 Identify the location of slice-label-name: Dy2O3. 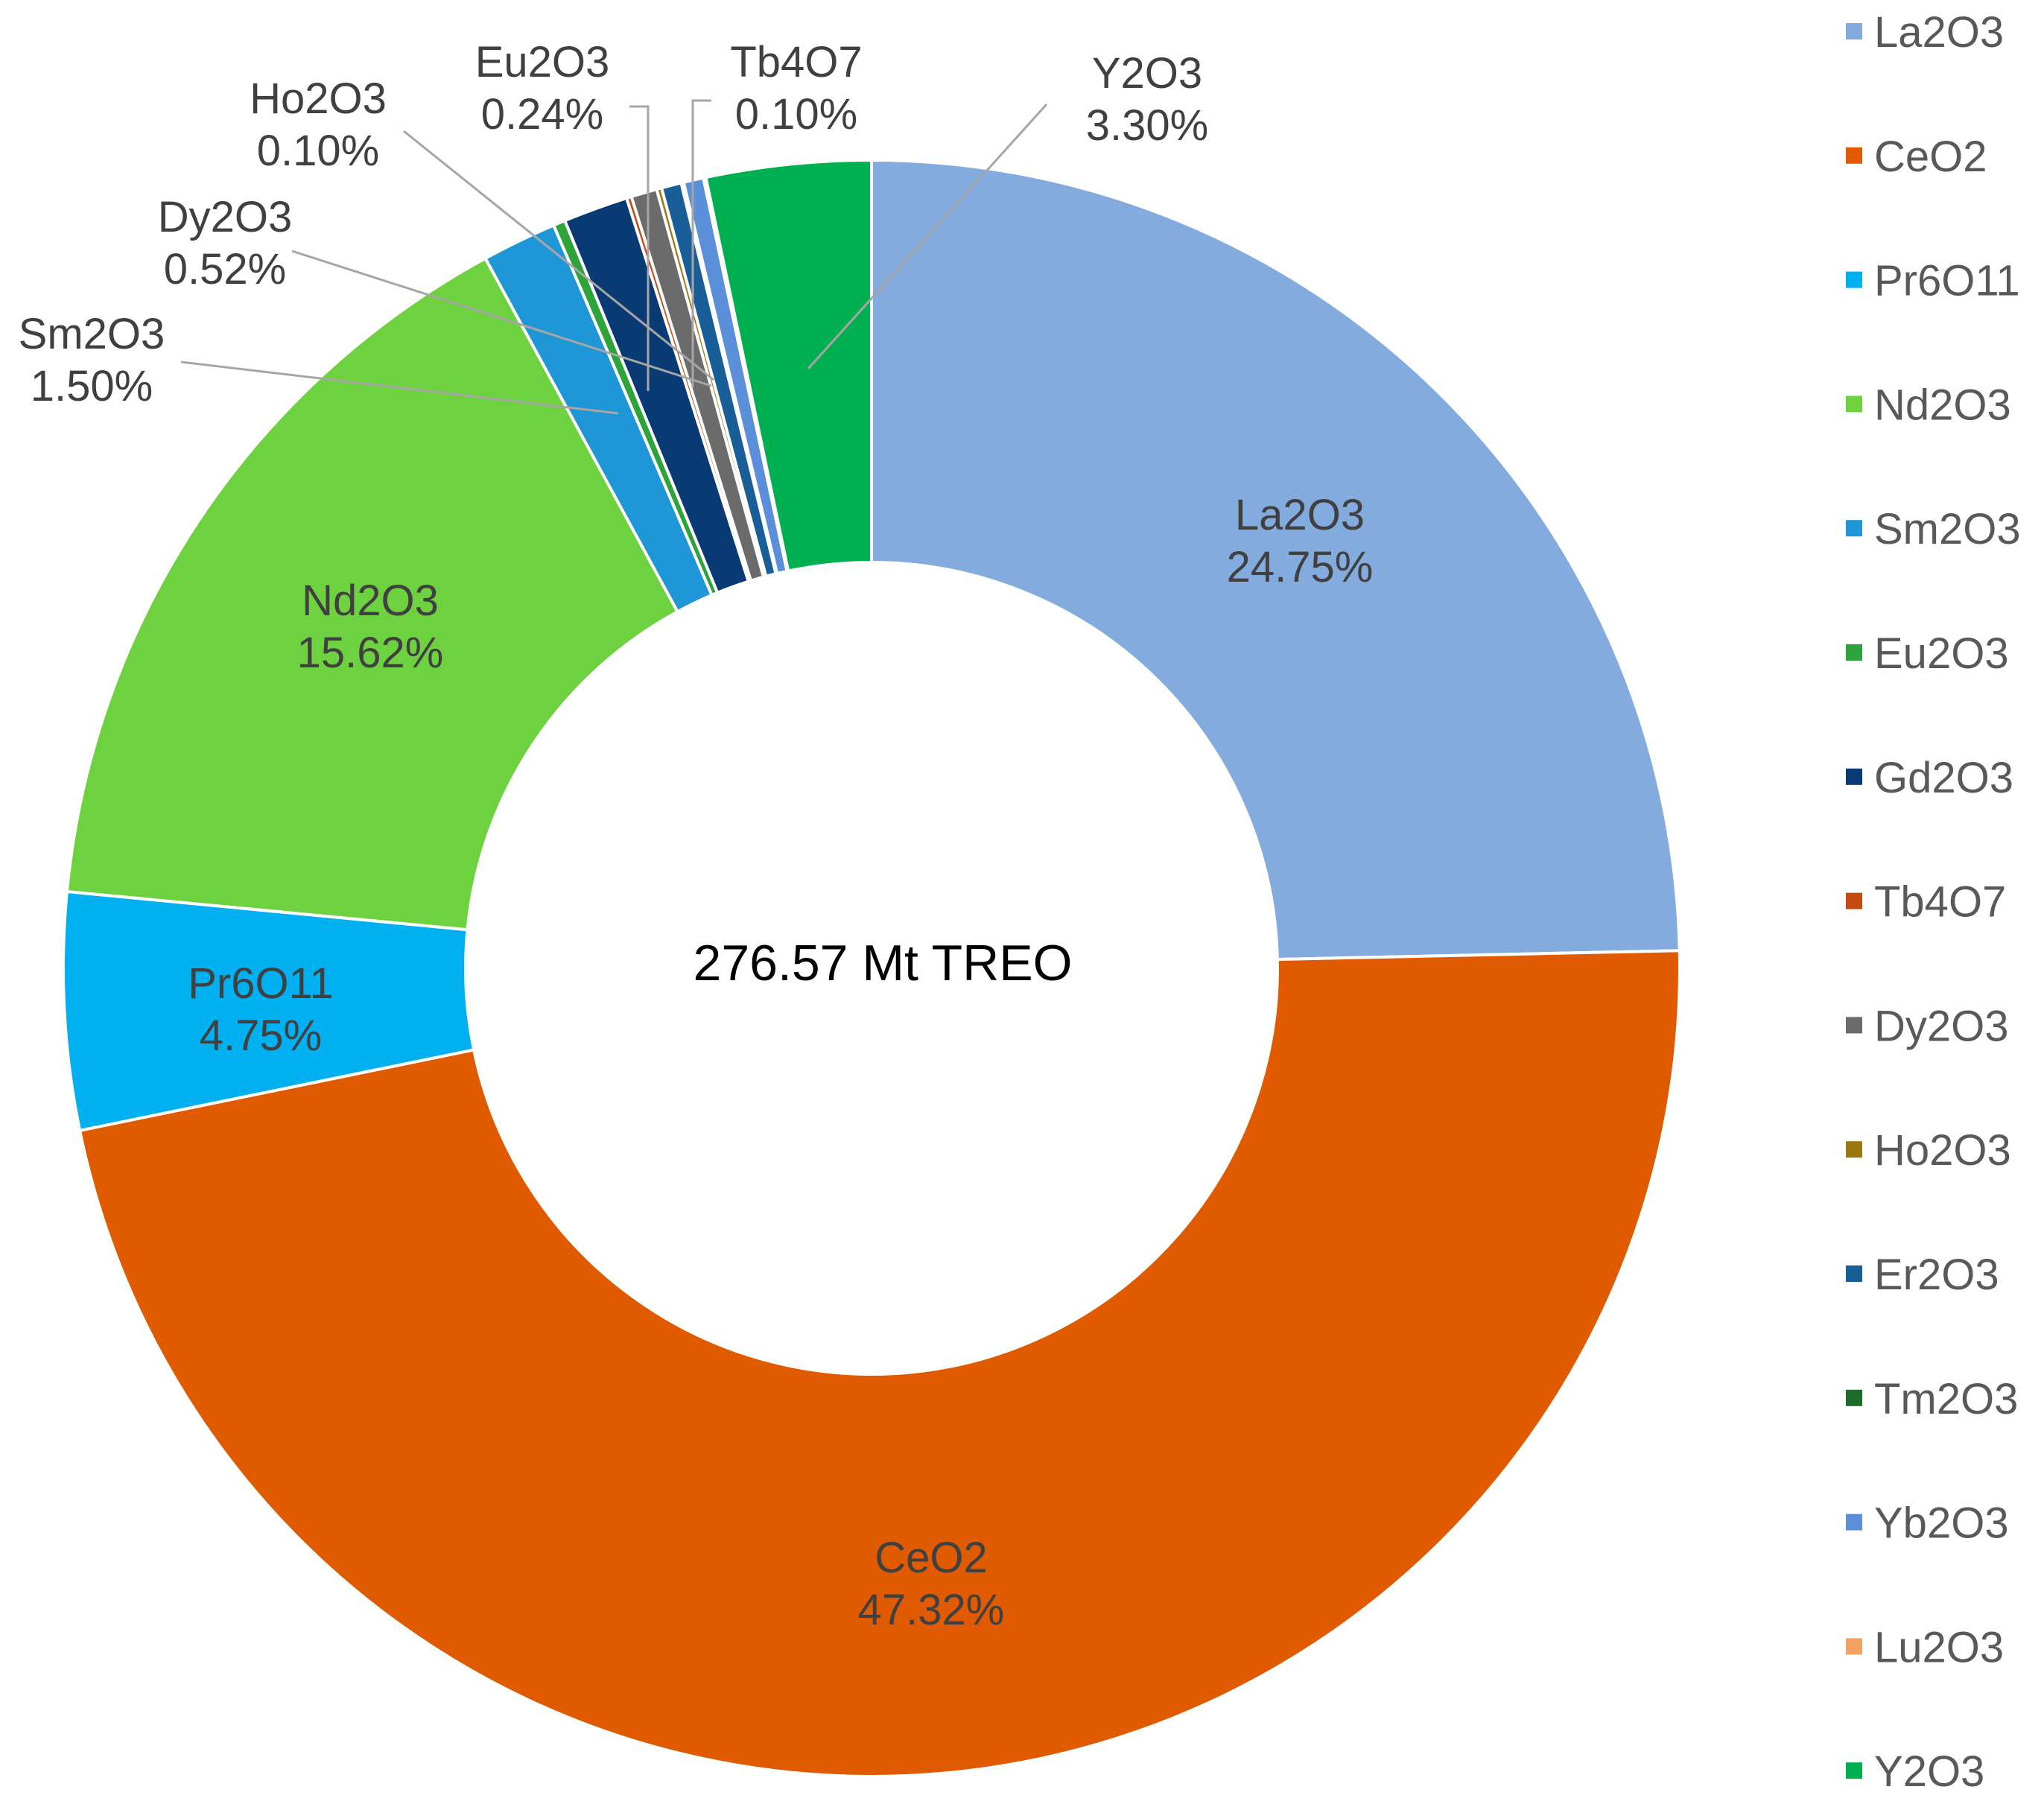
(226, 217).